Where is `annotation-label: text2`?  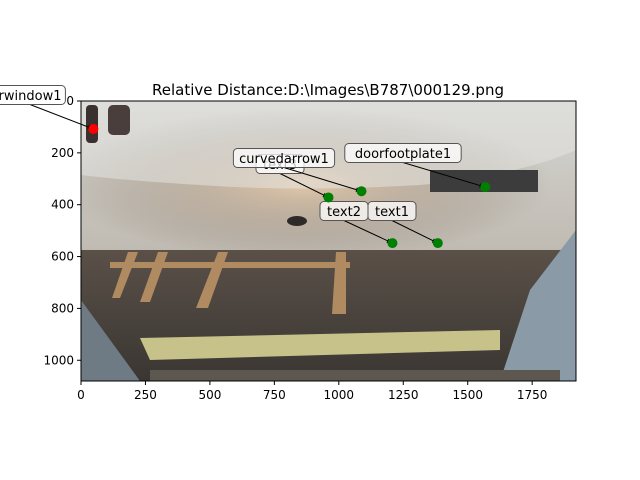
annotation-label: text2 is located at coordinates (344, 212).